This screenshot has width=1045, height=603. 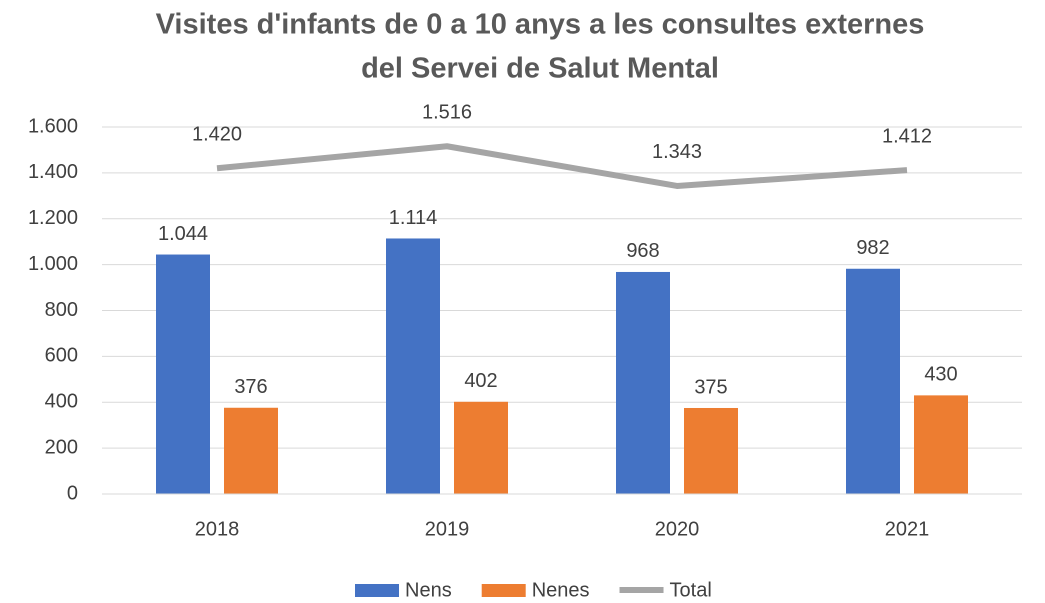 What do you see at coordinates (428, 590) in the screenshot?
I see `legend-label: Nens` at bounding box center [428, 590].